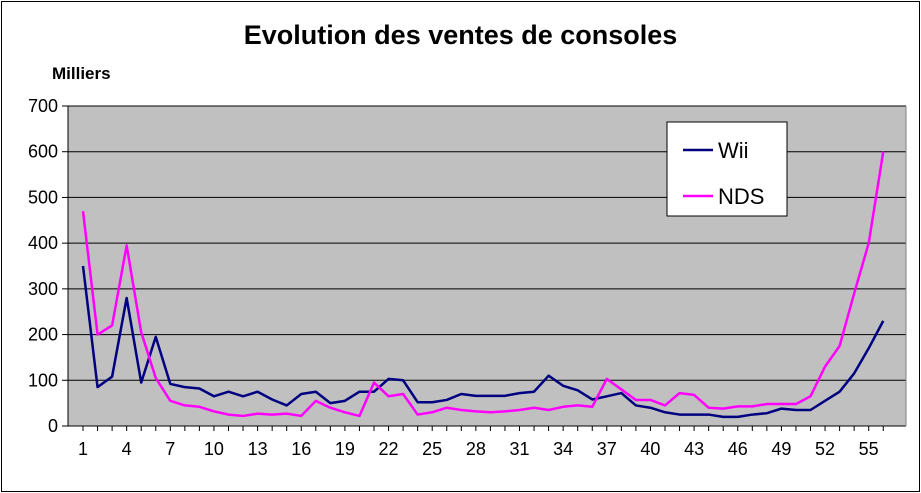 The height and width of the screenshot is (493, 921). What do you see at coordinates (563, 449) in the screenshot?
I see `x-tick-label: 34` at bounding box center [563, 449].